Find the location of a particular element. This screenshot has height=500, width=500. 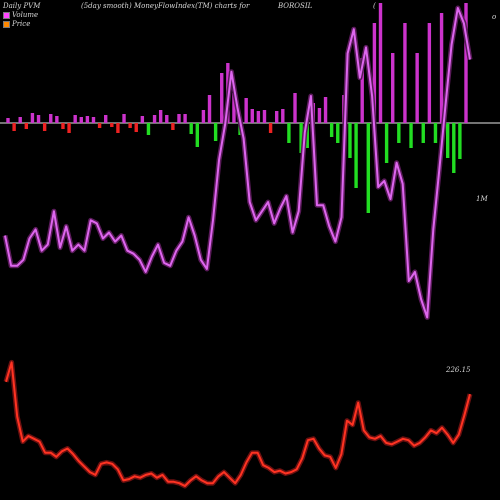

chart-title-extra: ( is located at coordinates (374, 6).